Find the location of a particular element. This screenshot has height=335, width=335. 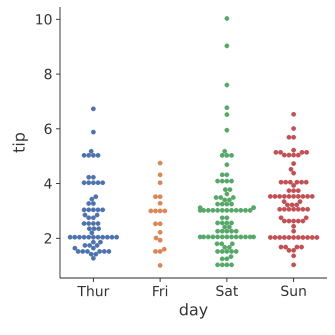

y-tick-label: 10 is located at coordinates (44, 19).